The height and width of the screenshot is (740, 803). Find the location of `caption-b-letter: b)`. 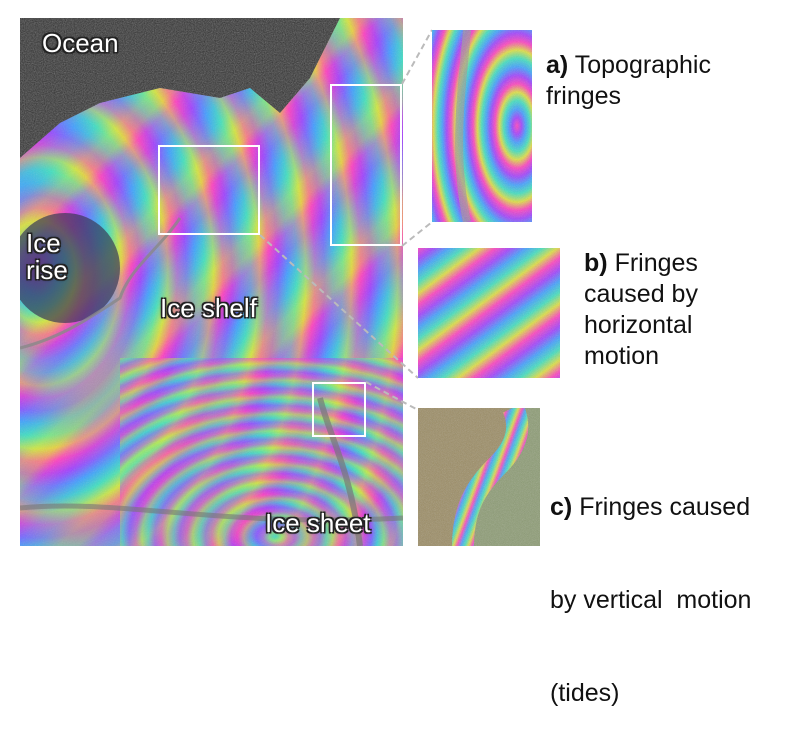

caption-b-letter: b) is located at coordinates (596, 263).